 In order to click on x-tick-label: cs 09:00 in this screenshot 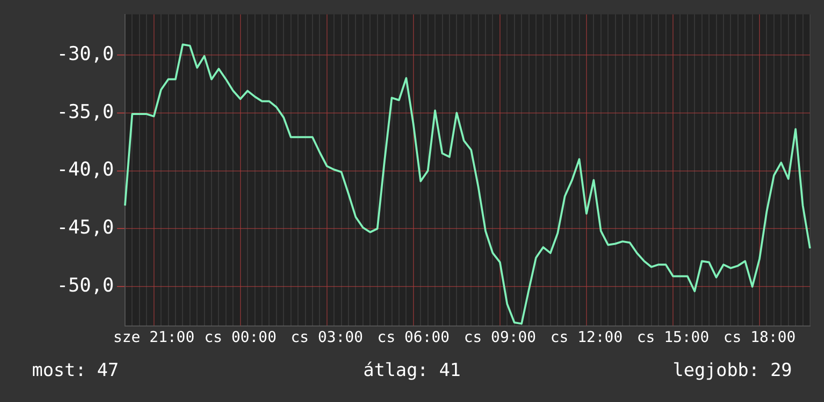, I will do `click(500, 337)`.